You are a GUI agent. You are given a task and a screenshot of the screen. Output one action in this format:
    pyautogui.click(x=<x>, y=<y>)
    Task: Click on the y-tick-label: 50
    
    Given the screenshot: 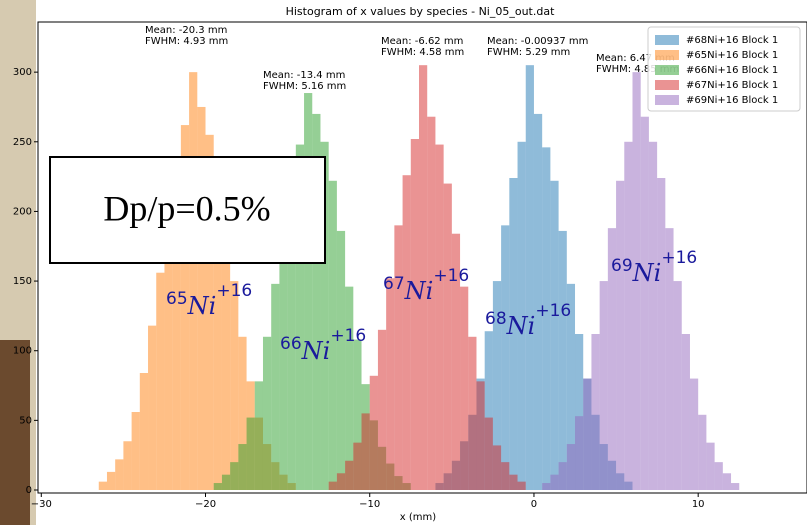 What is the action you would take?
    pyautogui.click(x=25, y=420)
    